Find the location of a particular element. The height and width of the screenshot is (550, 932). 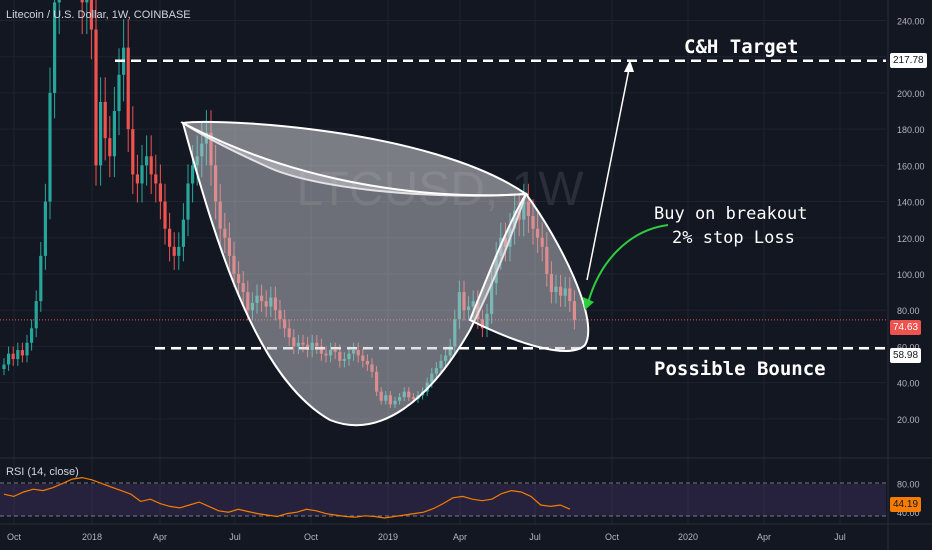

y-tick-label: 180.00 is located at coordinates (911, 130).